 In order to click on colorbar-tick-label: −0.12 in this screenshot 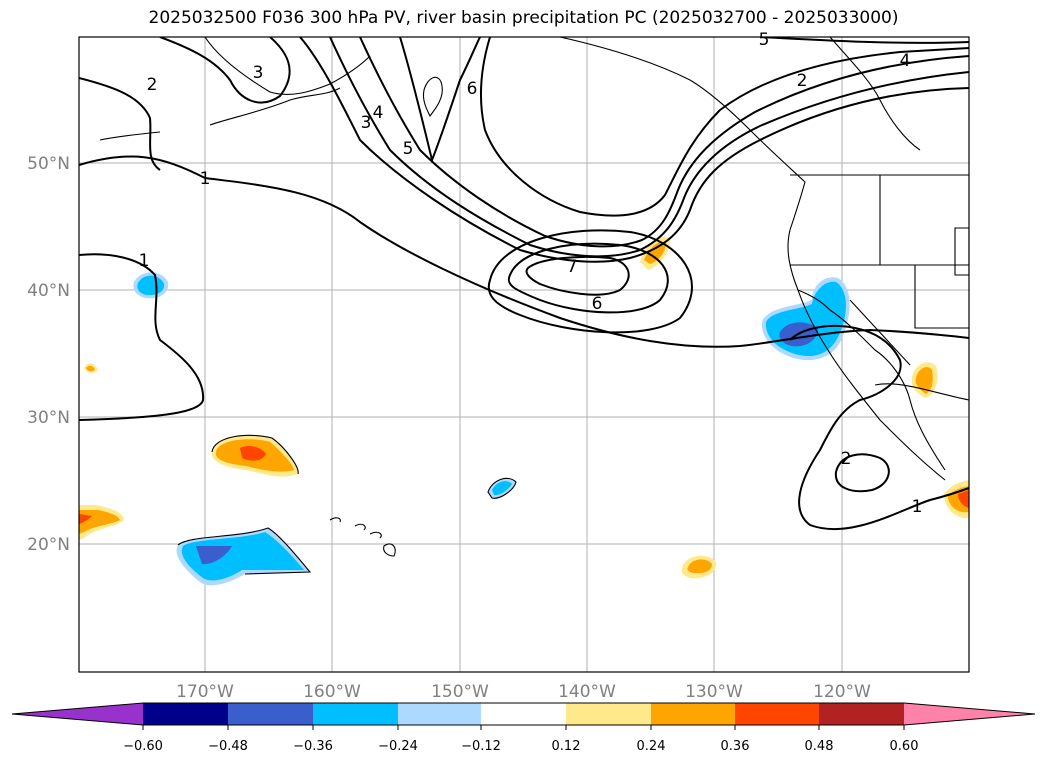, I will do `click(481, 746)`.